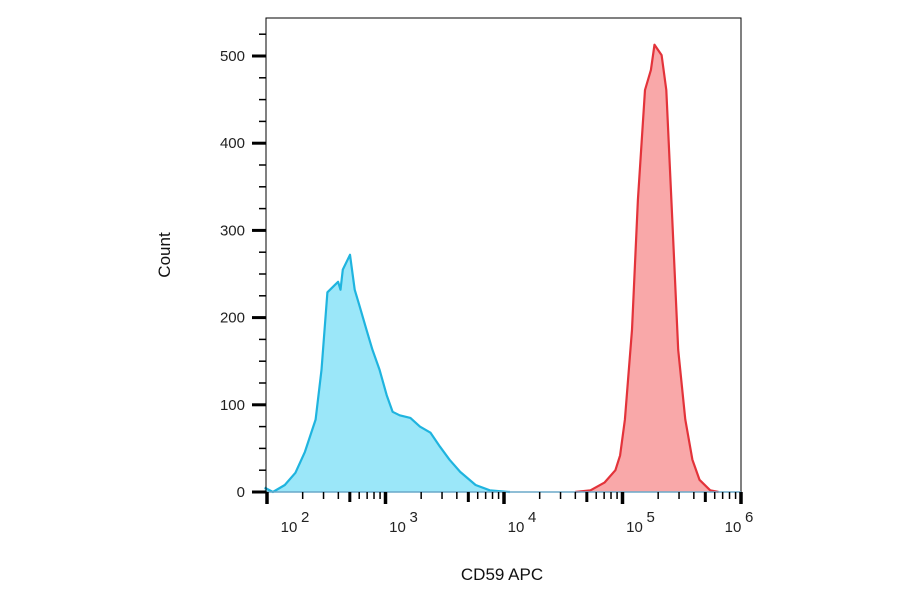 The height and width of the screenshot is (594, 900). Describe the element at coordinates (232, 56) in the screenshot. I see `y-tick-label: 500` at that location.